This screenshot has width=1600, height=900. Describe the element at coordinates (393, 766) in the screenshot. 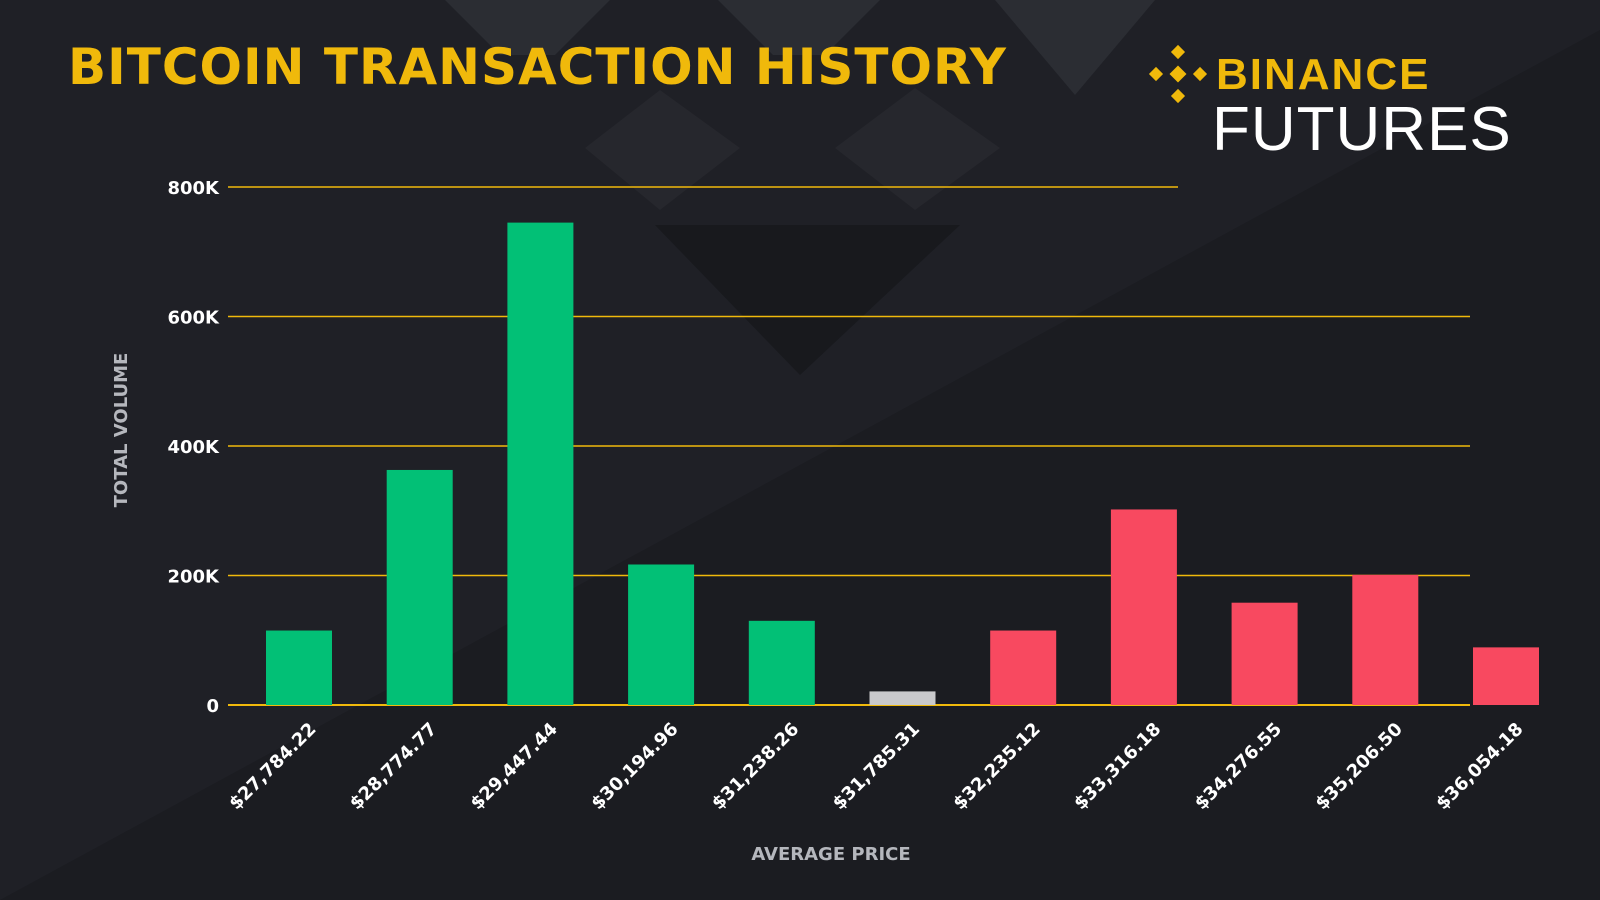

I see `x-tick-label: $28,774.77` at that location.